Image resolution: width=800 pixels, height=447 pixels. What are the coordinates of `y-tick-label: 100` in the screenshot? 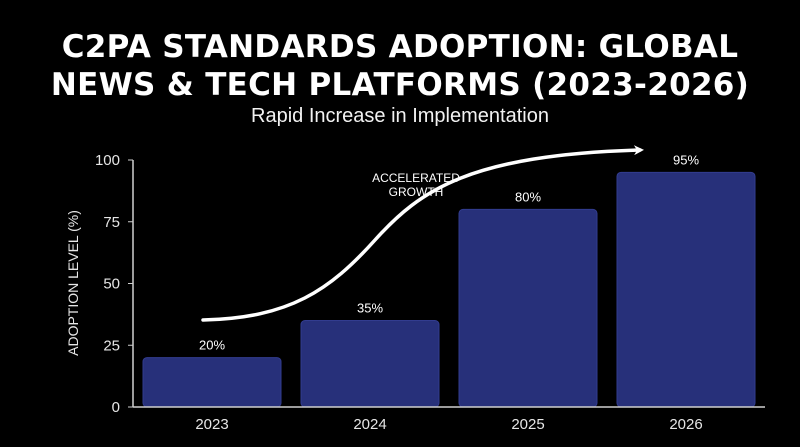 It's located at (107, 160).